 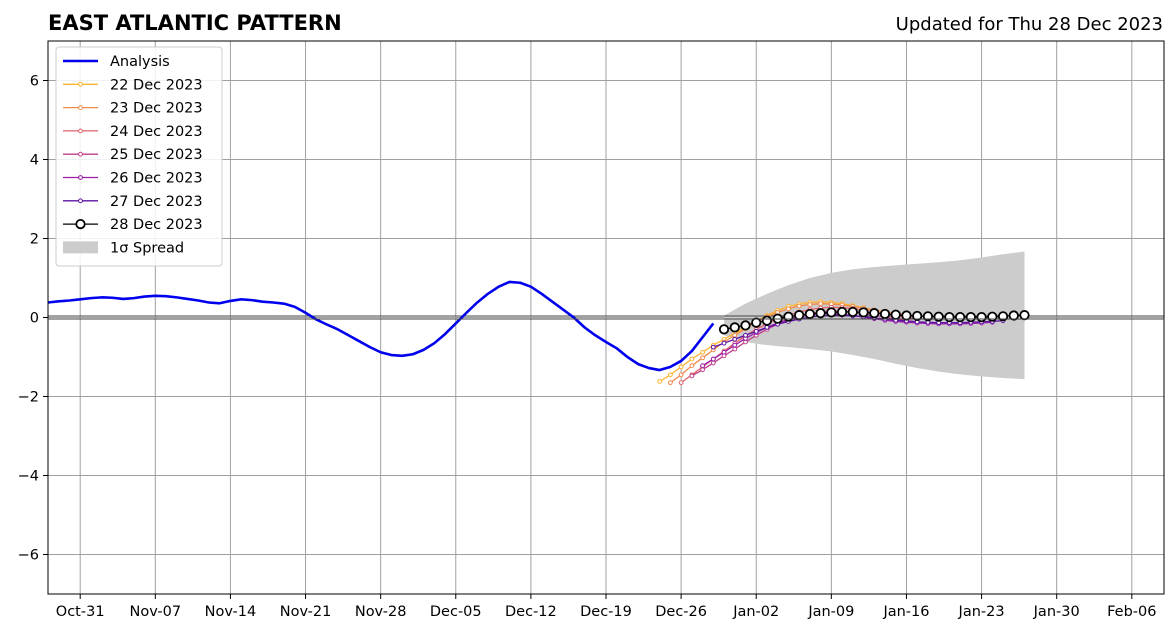 What do you see at coordinates (156, 202) in the screenshot?
I see `legend-label: 27 Dec 2023` at bounding box center [156, 202].